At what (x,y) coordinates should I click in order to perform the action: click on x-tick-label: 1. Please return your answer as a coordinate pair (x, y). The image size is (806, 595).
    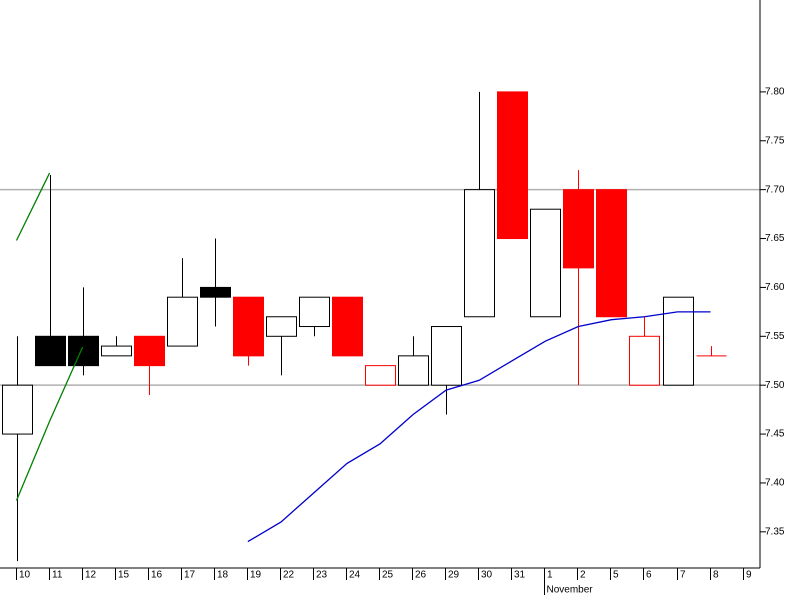
    Looking at the image, I should click on (550, 575).